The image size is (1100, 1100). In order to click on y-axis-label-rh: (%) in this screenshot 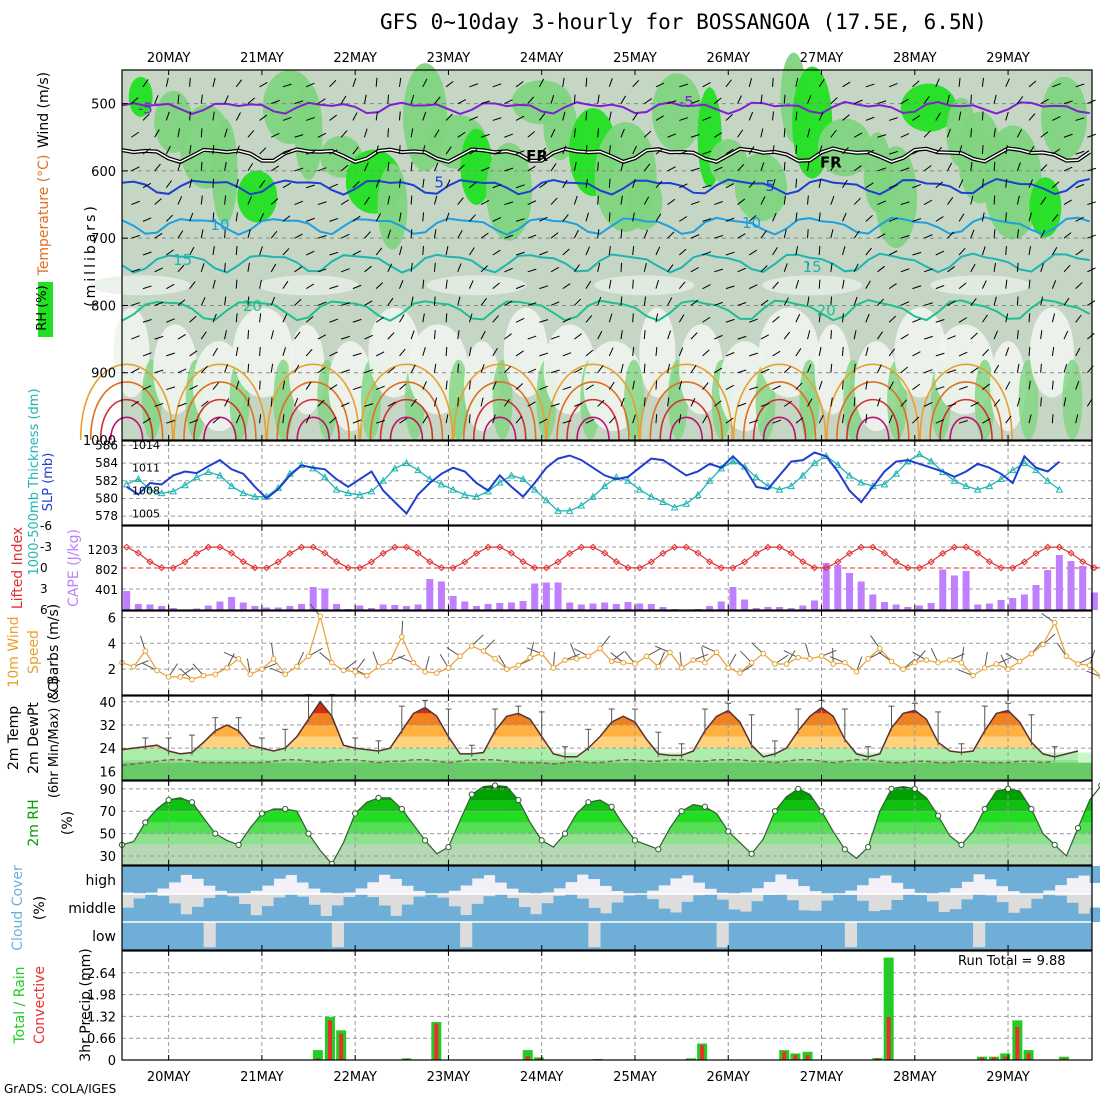, I will do `click(68, 823)`.